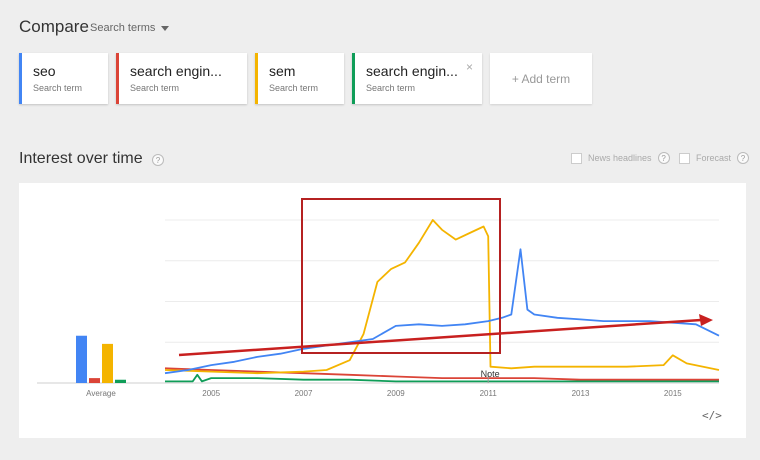 The width and height of the screenshot is (760, 460). I want to click on add-term-button: + Add term, so click(541, 78).